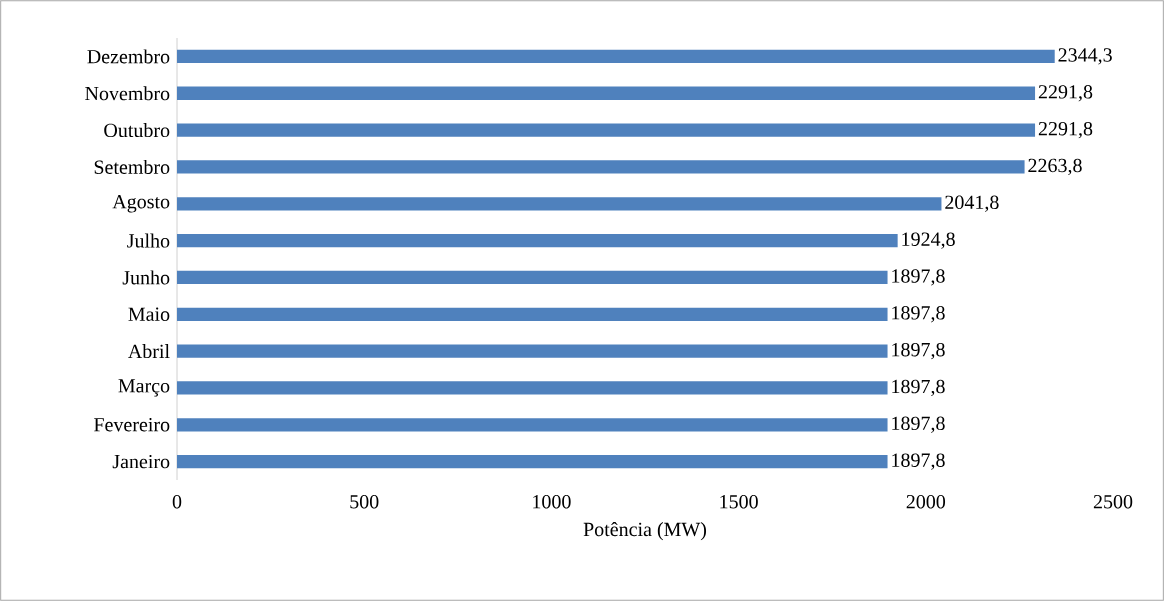 The width and height of the screenshot is (1164, 601). Describe the element at coordinates (149, 351) in the screenshot. I see `y-tick-label: Abril` at that location.